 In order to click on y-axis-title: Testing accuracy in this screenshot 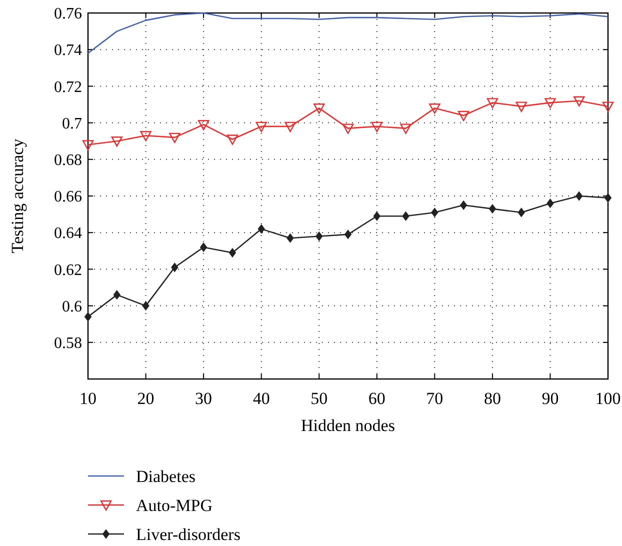, I will do `click(17, 196)`.